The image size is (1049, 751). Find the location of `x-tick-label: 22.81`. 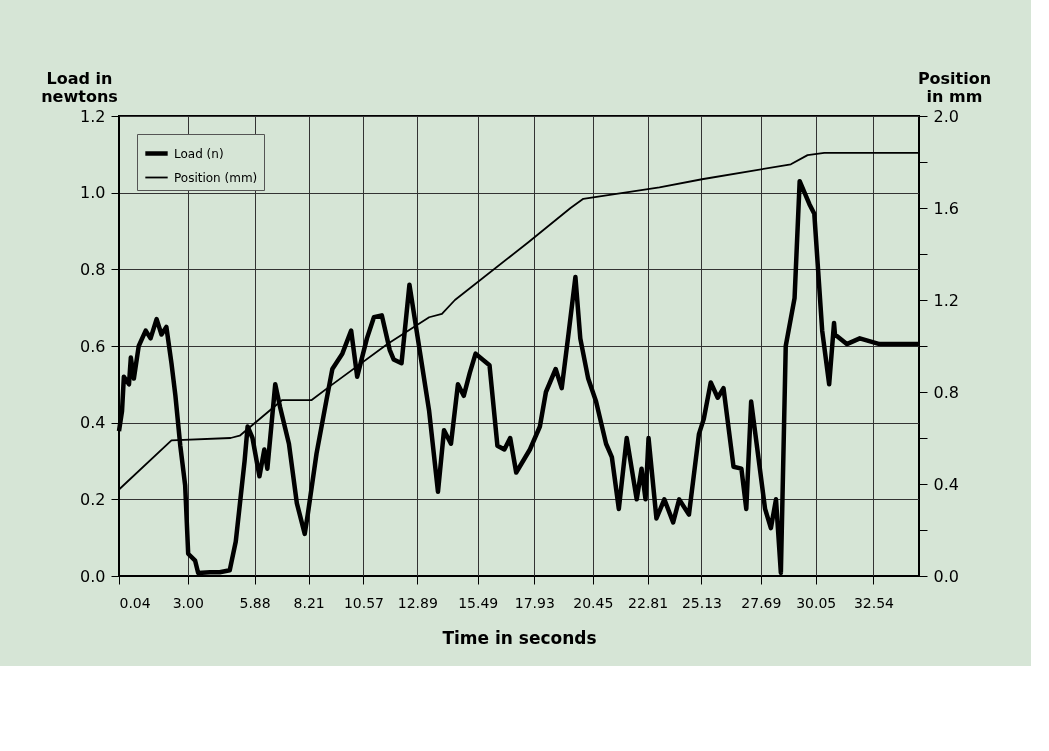

x-tick-label: 22.81 is located at coordinates (648, 602).